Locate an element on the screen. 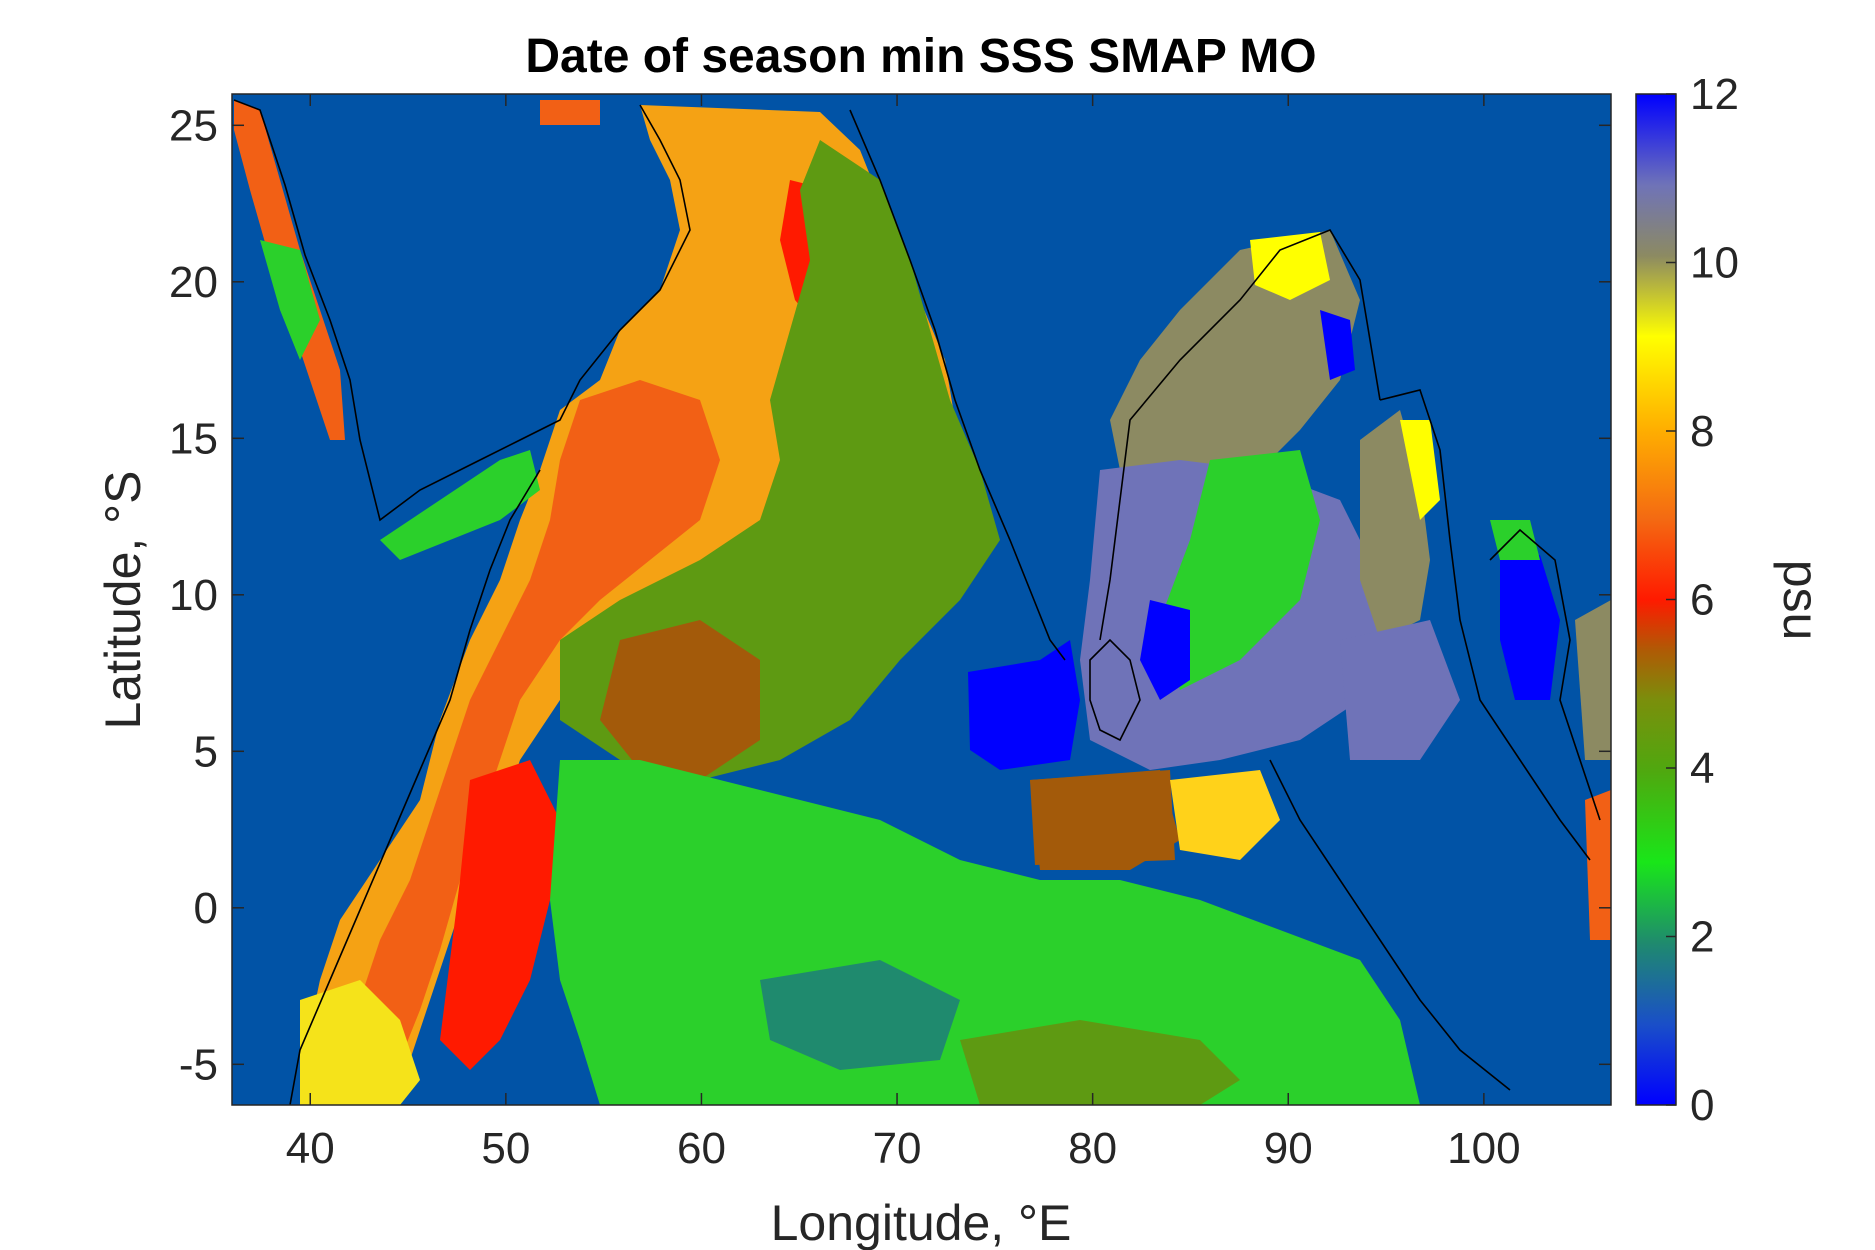 The height and width of the screenshot is (1250, 1875). y-tick-label: 20 is located at coordinates (193, 282).